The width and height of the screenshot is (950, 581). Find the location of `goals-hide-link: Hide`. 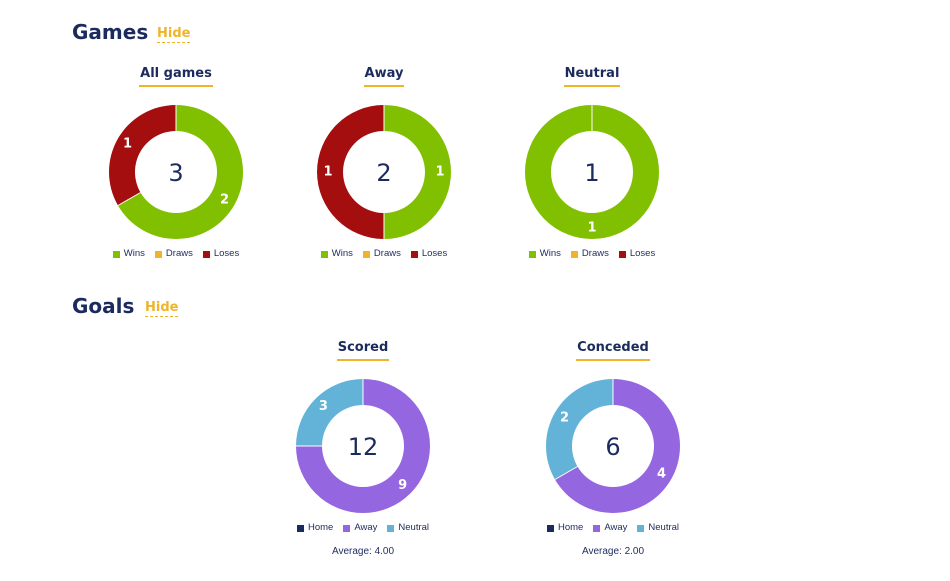

goals-hide-link: Hide is located at coordinates (162, 308).